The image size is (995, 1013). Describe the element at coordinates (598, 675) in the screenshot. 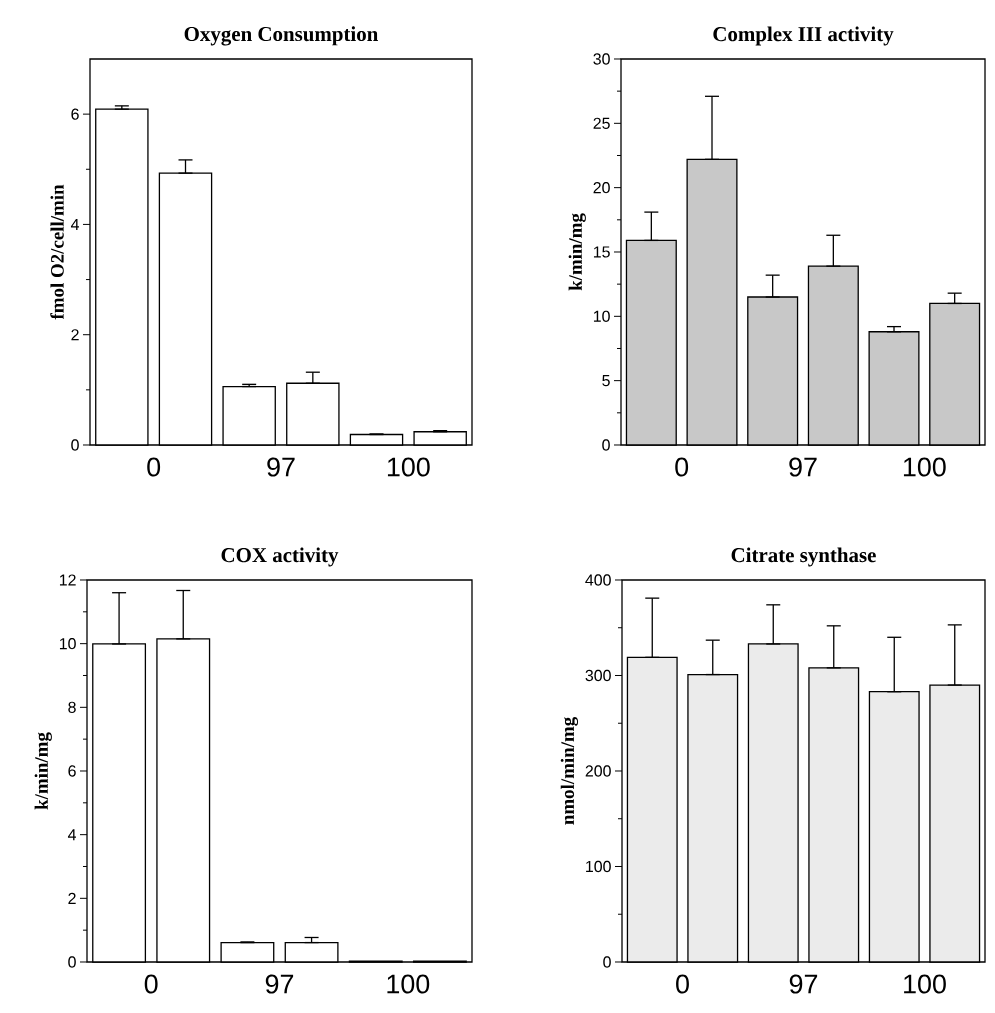

I see `y-tick-label: 300` at that location.